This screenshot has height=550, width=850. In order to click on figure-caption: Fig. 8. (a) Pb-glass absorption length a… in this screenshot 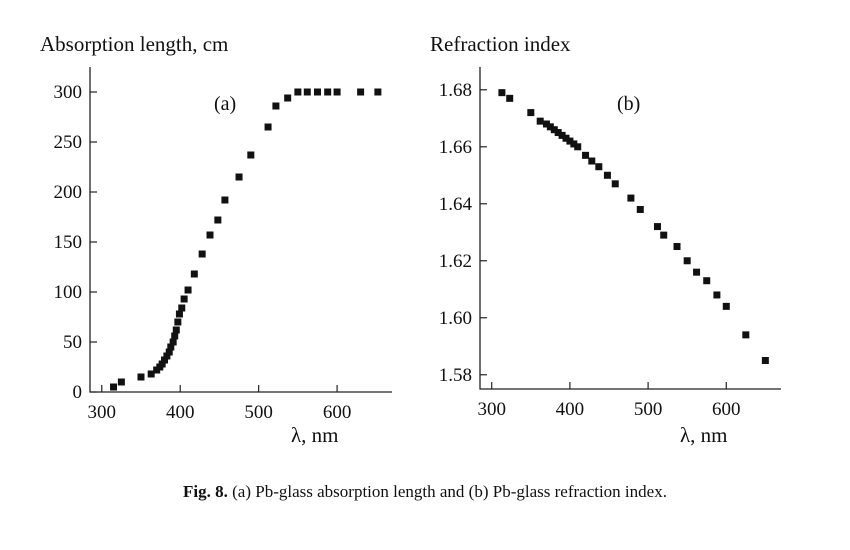, I will do `click(425, 492)`.